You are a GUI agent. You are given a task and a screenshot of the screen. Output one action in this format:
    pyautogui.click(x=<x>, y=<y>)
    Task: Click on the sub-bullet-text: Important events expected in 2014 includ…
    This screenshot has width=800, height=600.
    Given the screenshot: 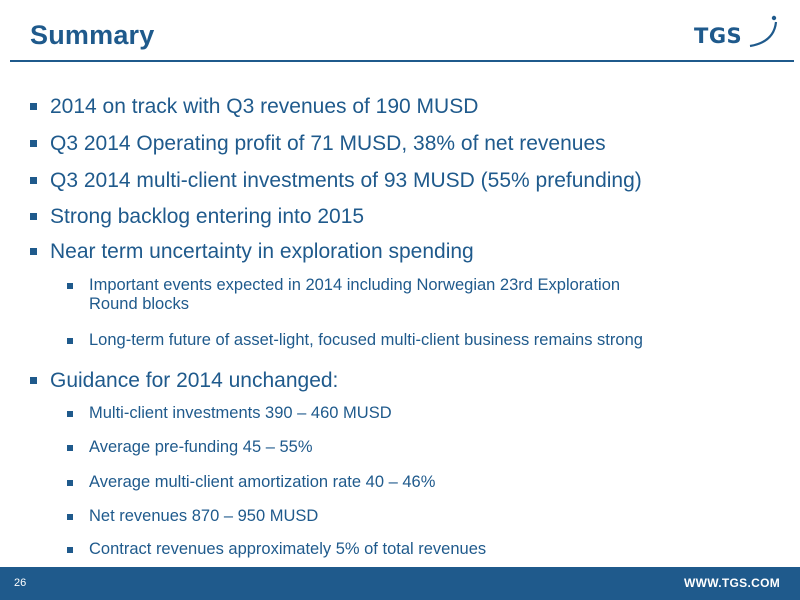 What is the action you would take?
    pyautogui.click(x=354, y=295)
    